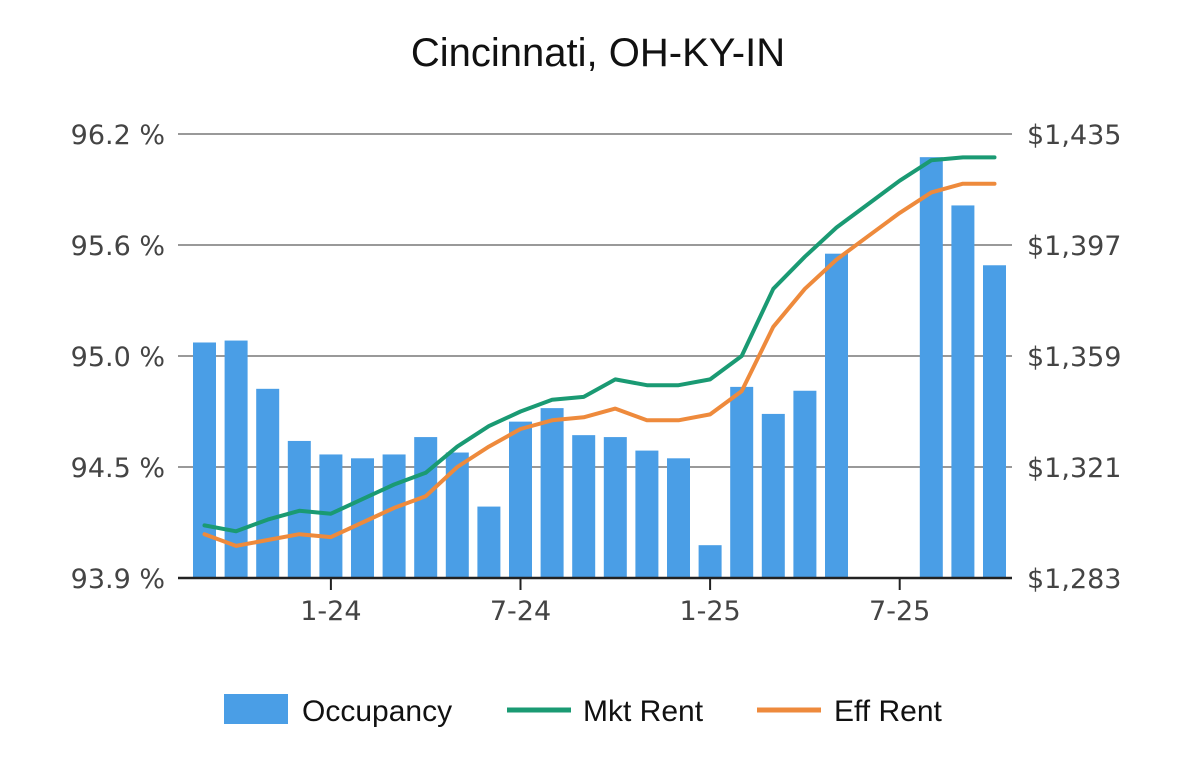  Describe the element at coordinates (1074, 357) in the screenshot. I see `y-right-tick-label: $1,359` at that location.